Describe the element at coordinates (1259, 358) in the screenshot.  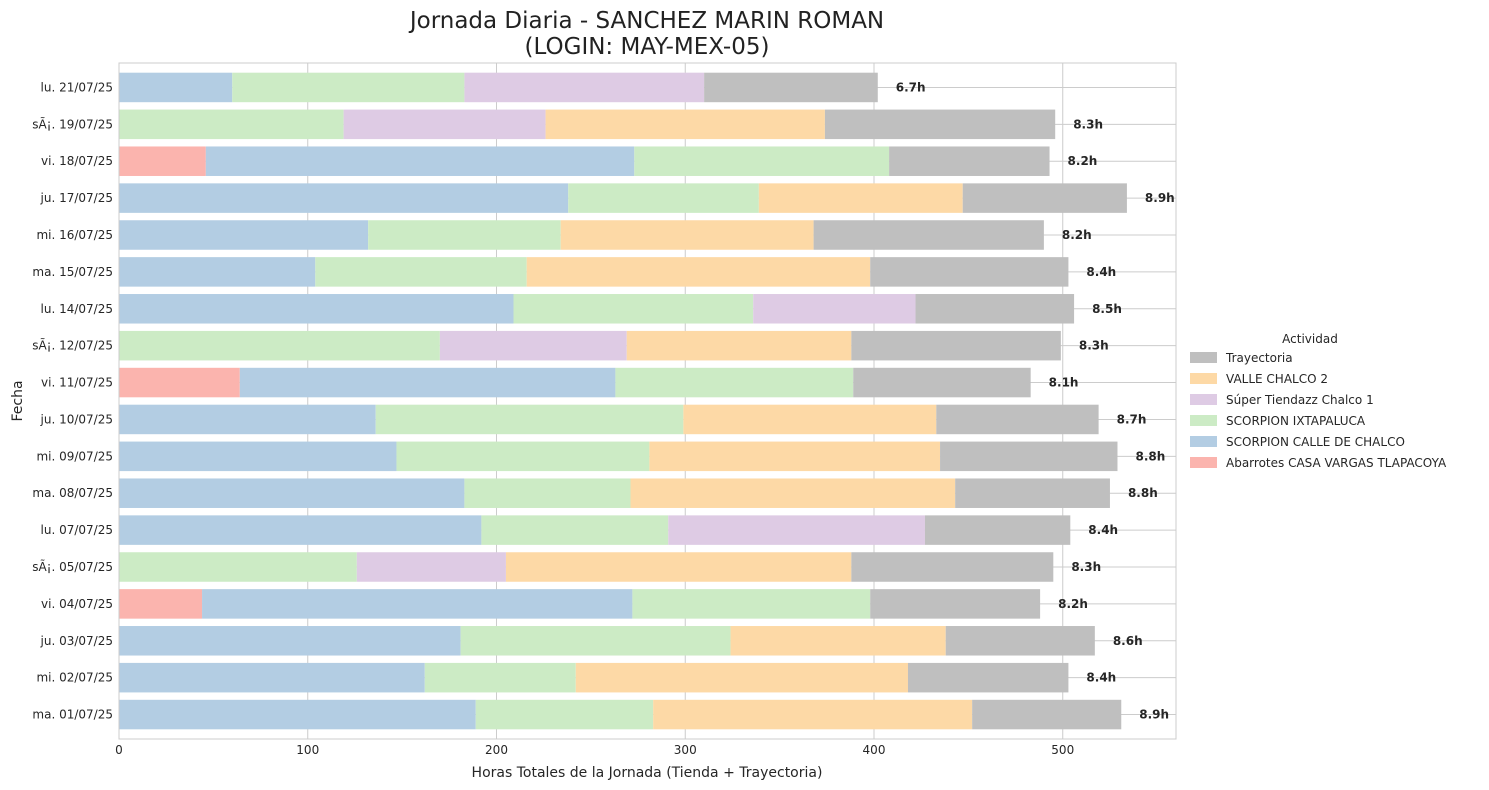
I see `legend-label: Trayectoria` at that location.